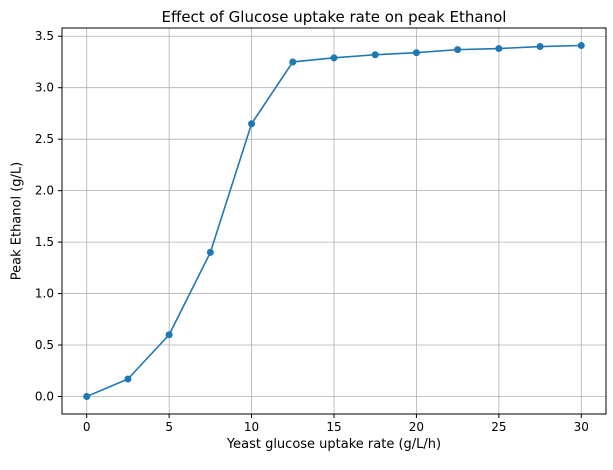  What do you see at coordinates (17, 221) in the screenshot?
I see `y-axis-label: Peak Ethanol (g/L)` at bounding box center [17, 221].